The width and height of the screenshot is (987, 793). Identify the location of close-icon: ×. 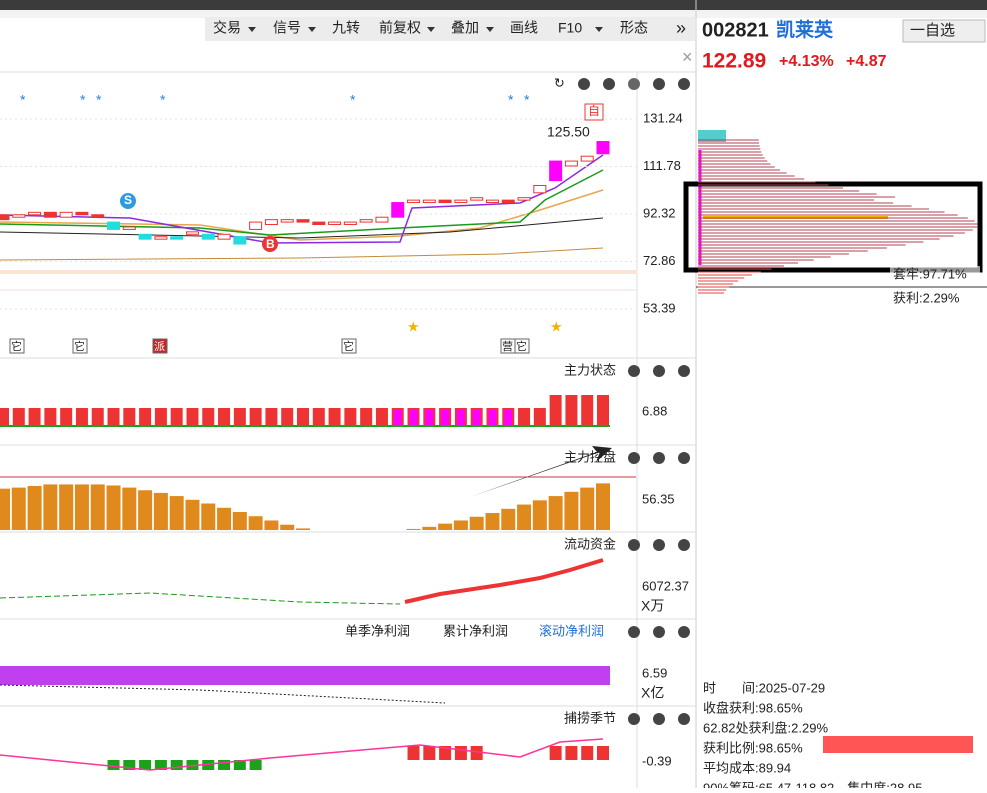
(687, 57).